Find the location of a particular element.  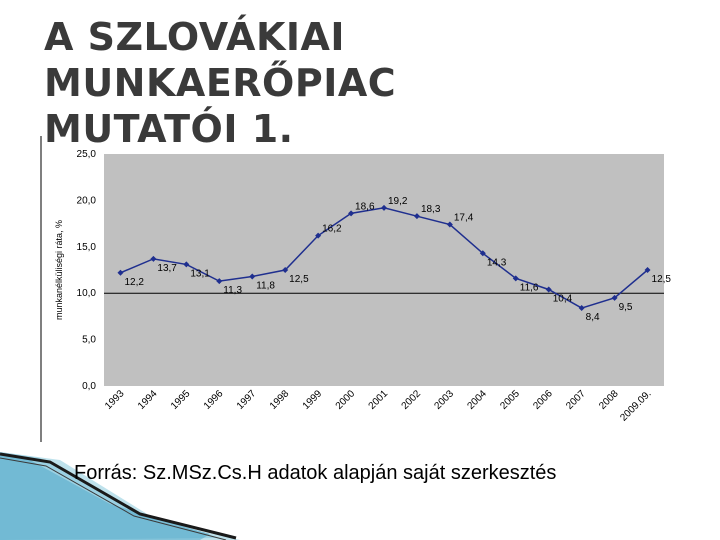

x-tick-label: 2005 is located at coordinates (510, 400).